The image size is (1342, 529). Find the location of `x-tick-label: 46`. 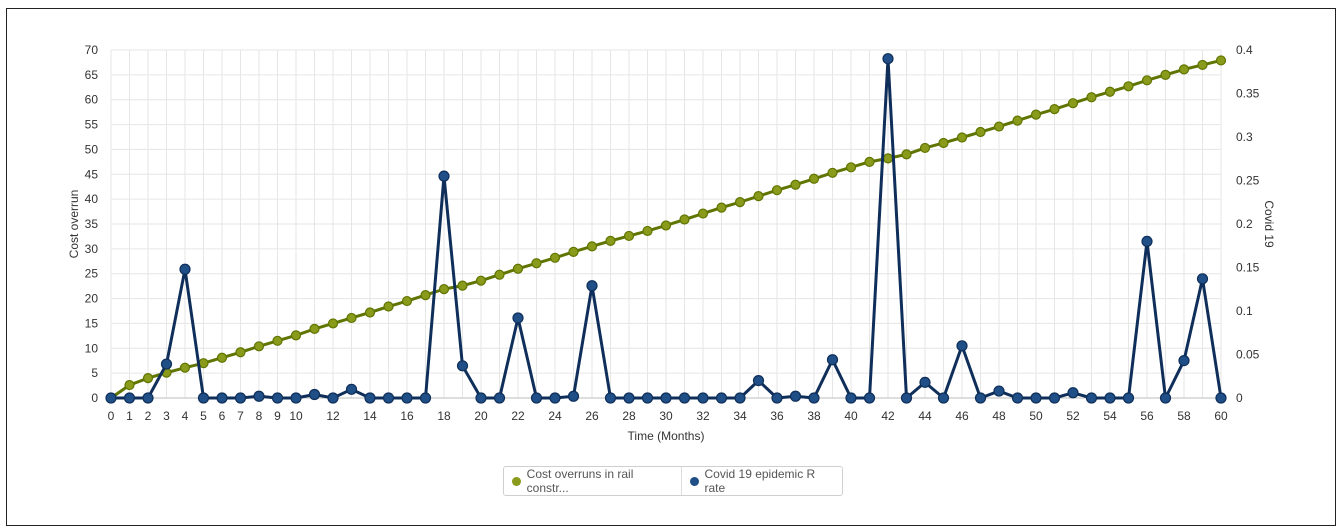

x-tick-label: 46 is located at coordinates (962, 416).